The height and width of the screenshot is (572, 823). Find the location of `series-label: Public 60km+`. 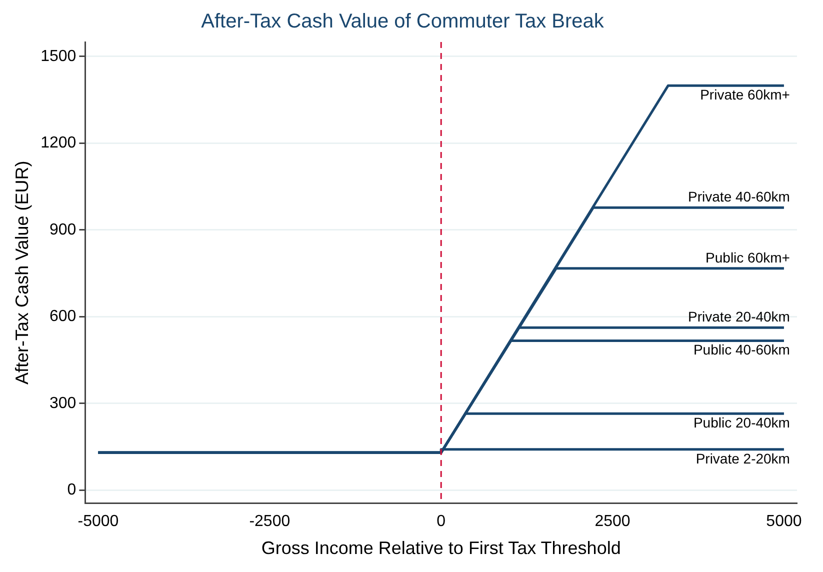

series-label: Public 60km+ is located at coordinates (748, 257).